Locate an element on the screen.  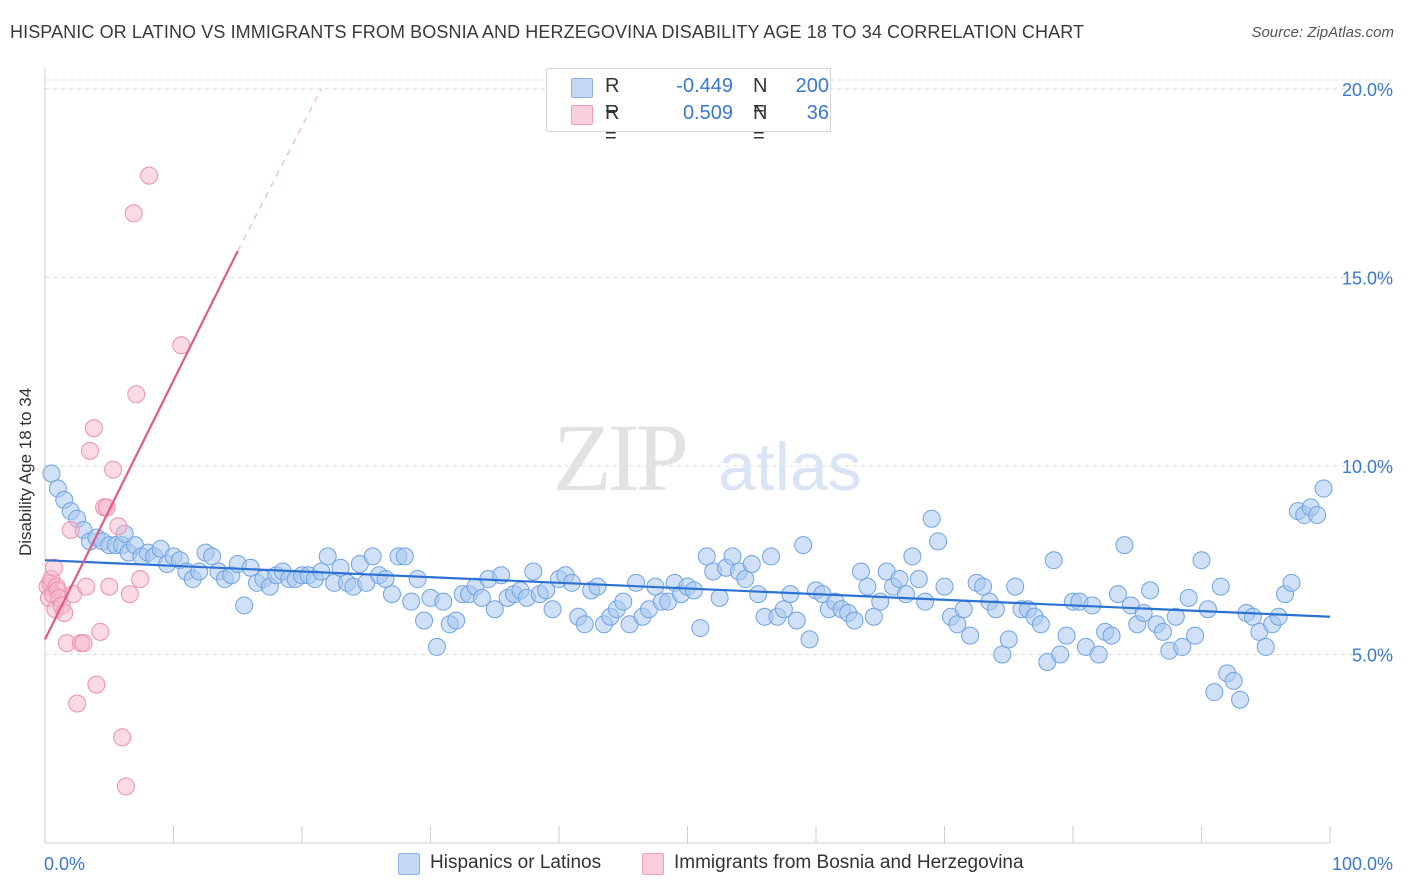
watermark-zip: ZIP is located at coordinates (619, 457).